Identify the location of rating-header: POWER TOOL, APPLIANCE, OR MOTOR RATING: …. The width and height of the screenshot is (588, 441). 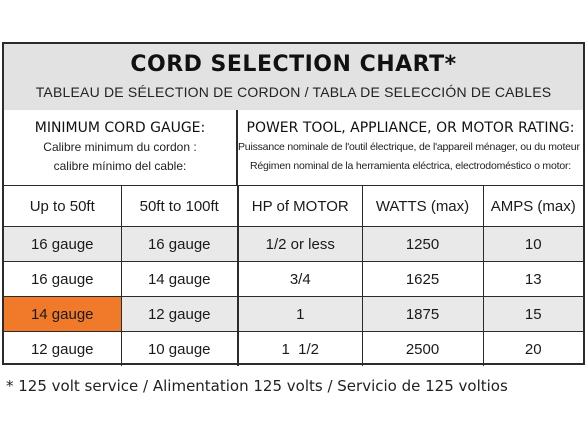
(412, 148).